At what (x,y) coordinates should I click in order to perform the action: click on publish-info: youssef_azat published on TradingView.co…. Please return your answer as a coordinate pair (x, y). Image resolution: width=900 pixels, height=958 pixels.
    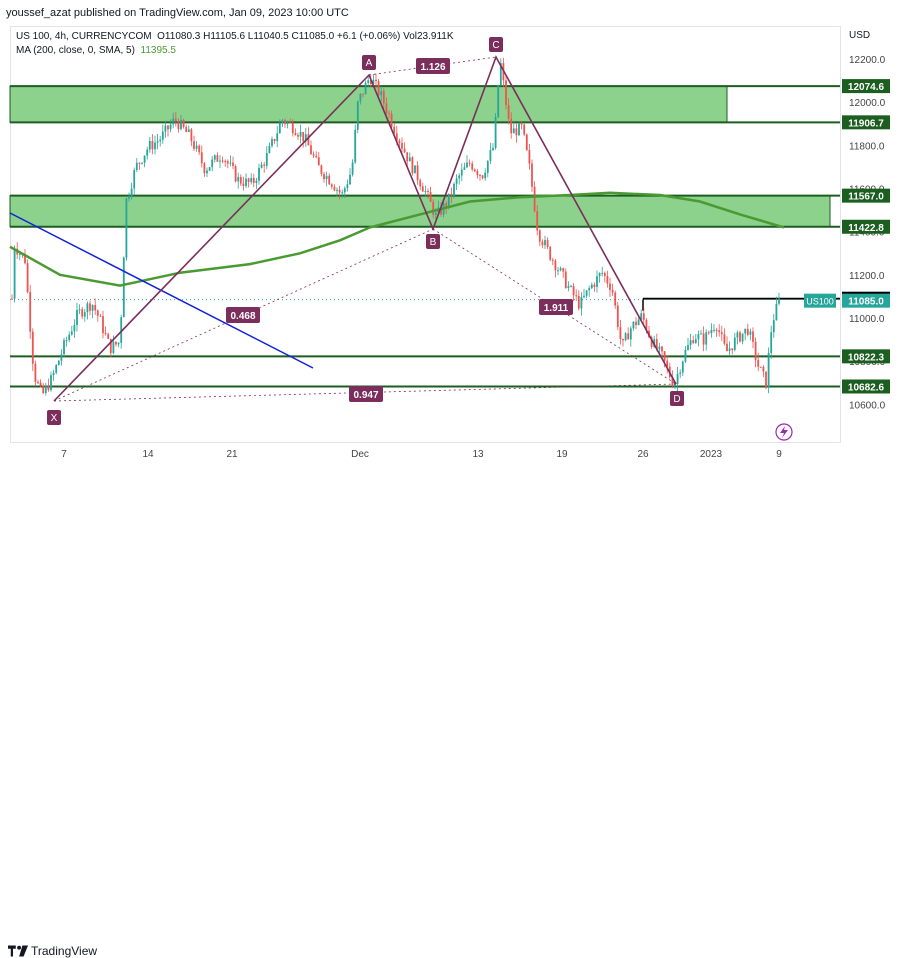
    Looking at the image, I should click on (177, 13).